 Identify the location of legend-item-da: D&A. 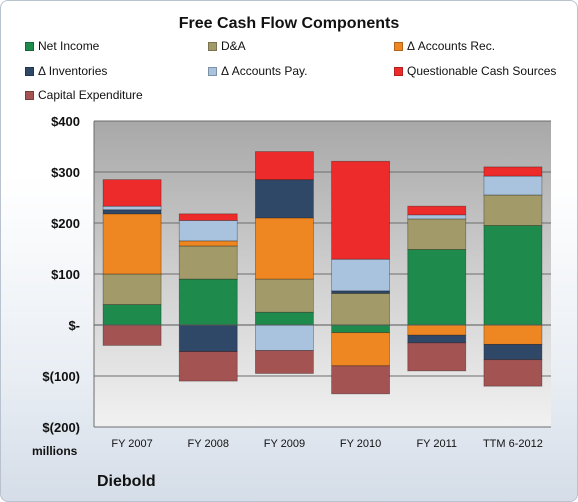
(227, 46).